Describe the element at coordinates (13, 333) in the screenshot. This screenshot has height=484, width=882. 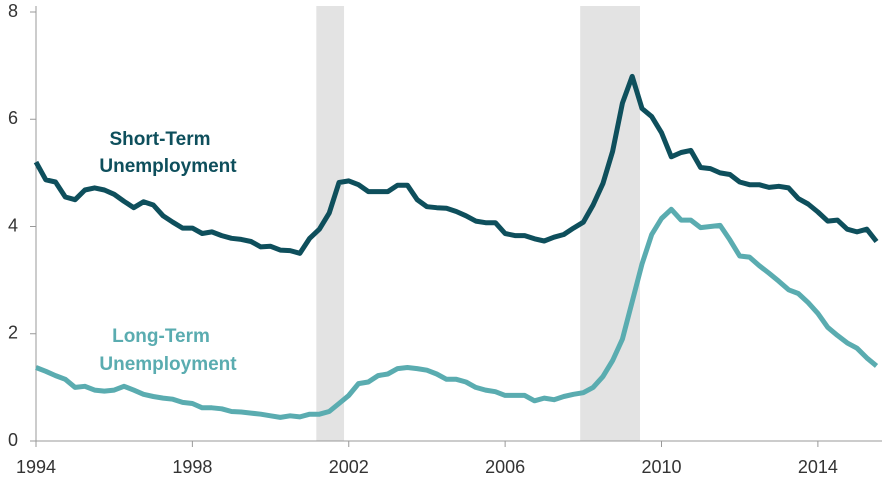
I see `y-tick-label: 2` at that location.